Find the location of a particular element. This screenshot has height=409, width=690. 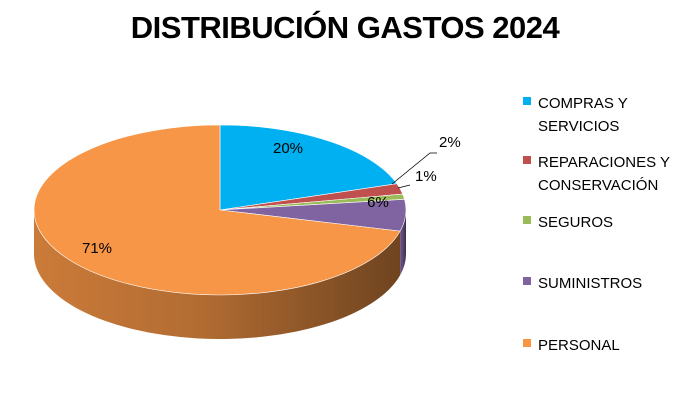

data-label-seguros: 1% is located at coordinates (426, 176).